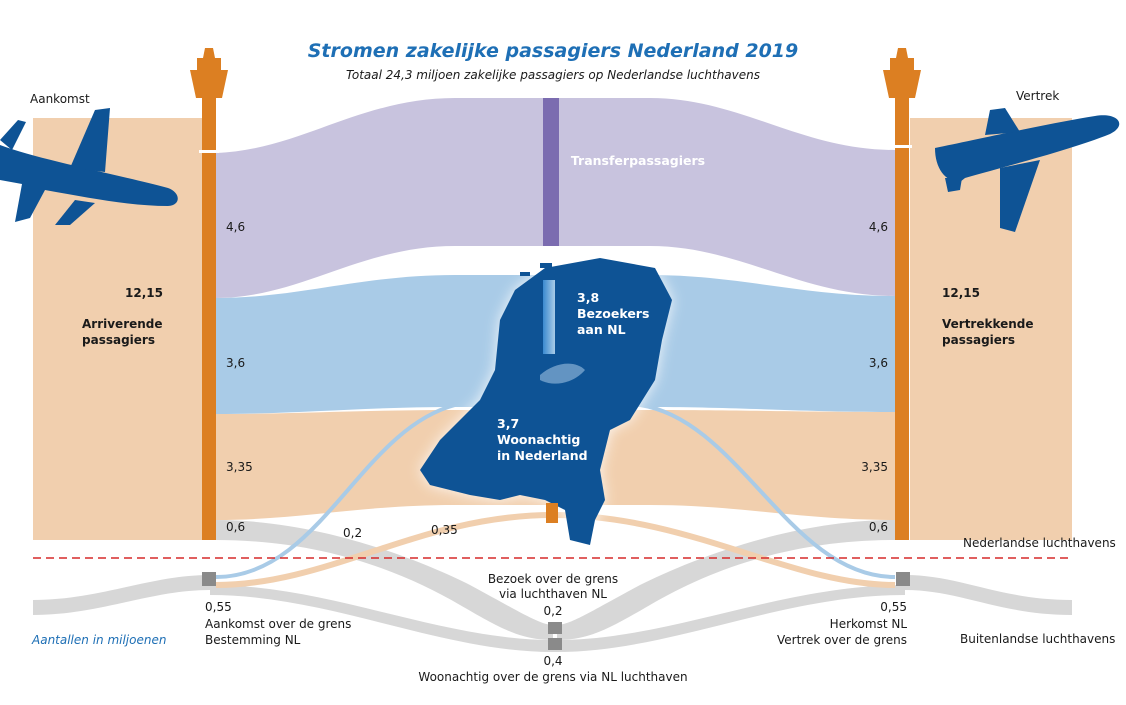 This screenshot has height=705, width=1126. Describe the element at coordinates (878, 527) in the screenshot. I see `right-value-border: 0,6` at that location.